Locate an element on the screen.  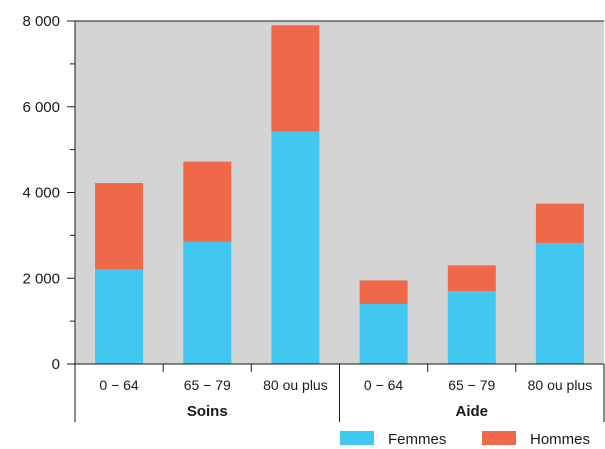
group-label-1: Aide is located at coordinates (471, 411).